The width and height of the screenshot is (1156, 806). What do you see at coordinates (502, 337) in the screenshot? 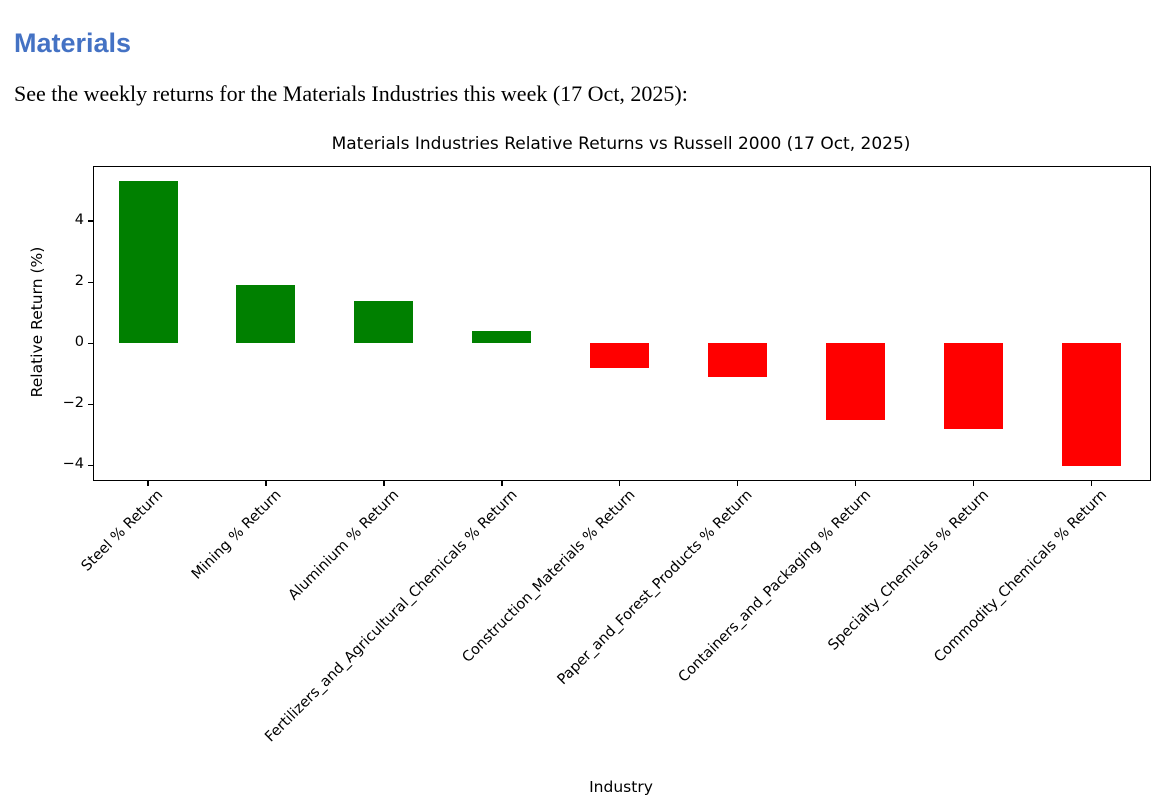
I see `bar-fertilizers_and_agricultural_chemicals` at bounding box center [502, 337].